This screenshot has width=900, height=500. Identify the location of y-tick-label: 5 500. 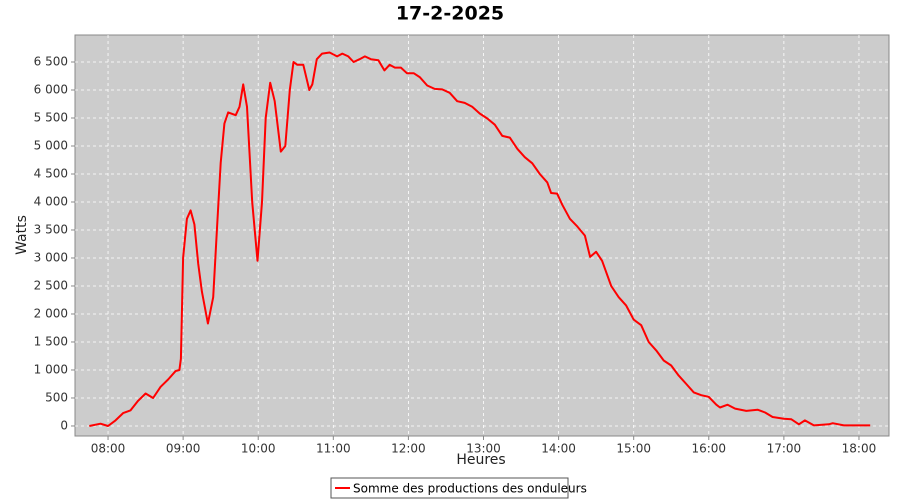
(51, 117).